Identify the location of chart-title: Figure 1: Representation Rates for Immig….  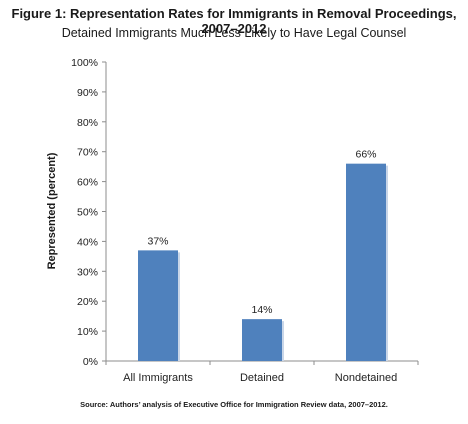
(234, 21).